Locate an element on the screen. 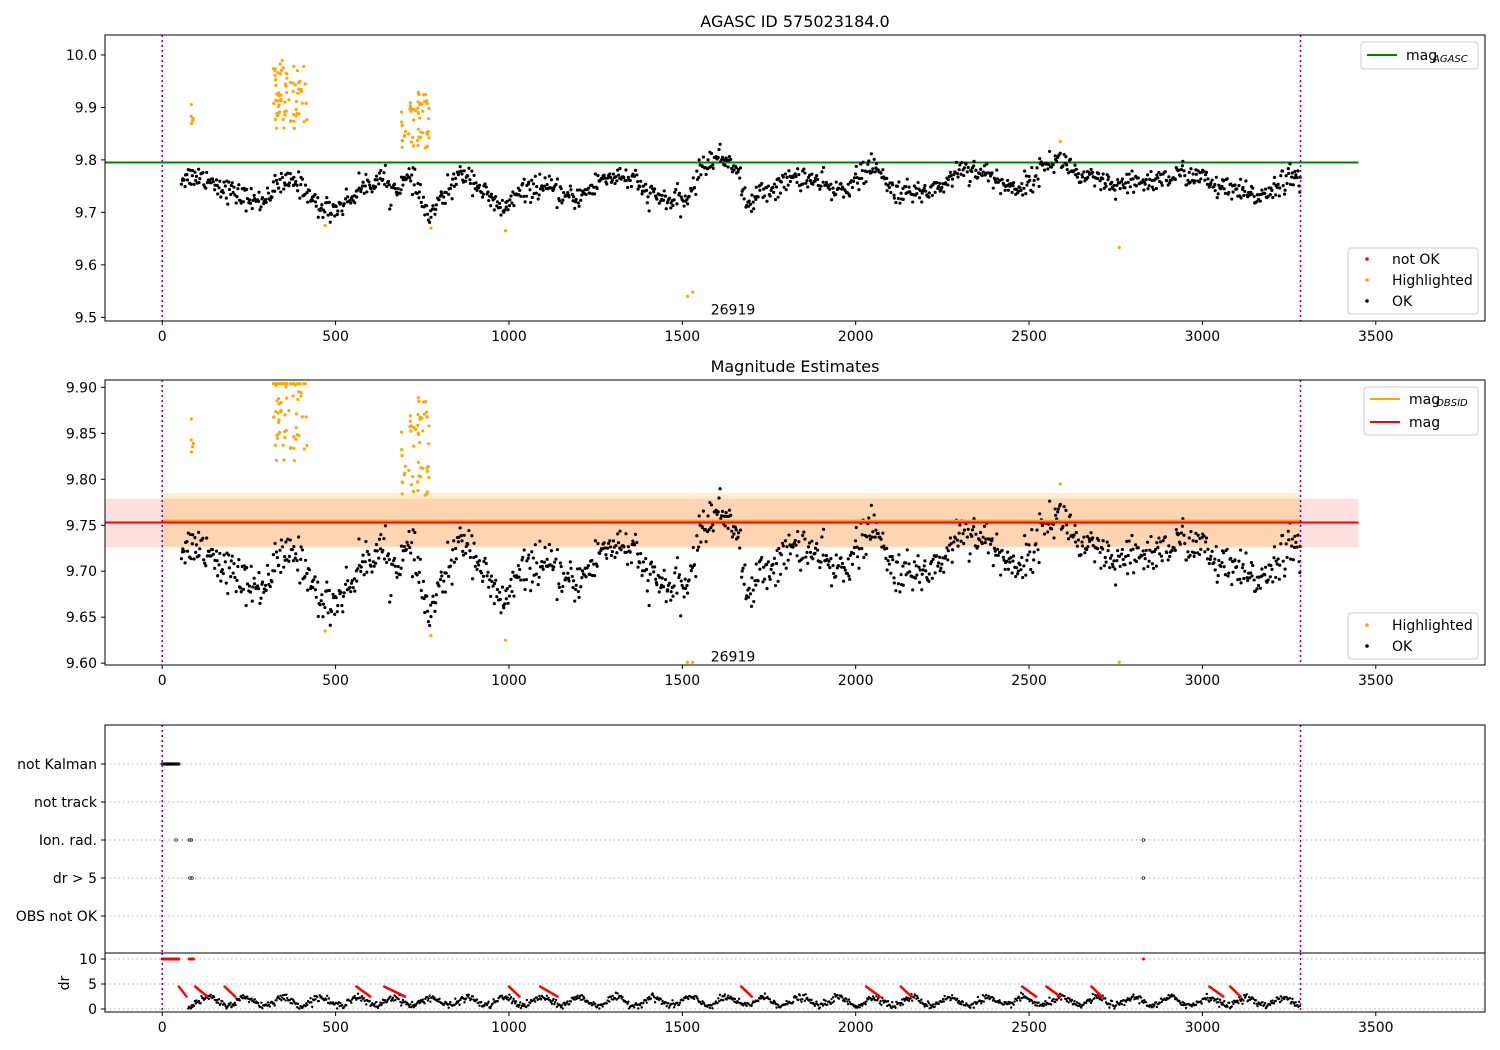 The image size is (1500, 1050). y-tick-label: 10 is located at coordinates (88, 960).